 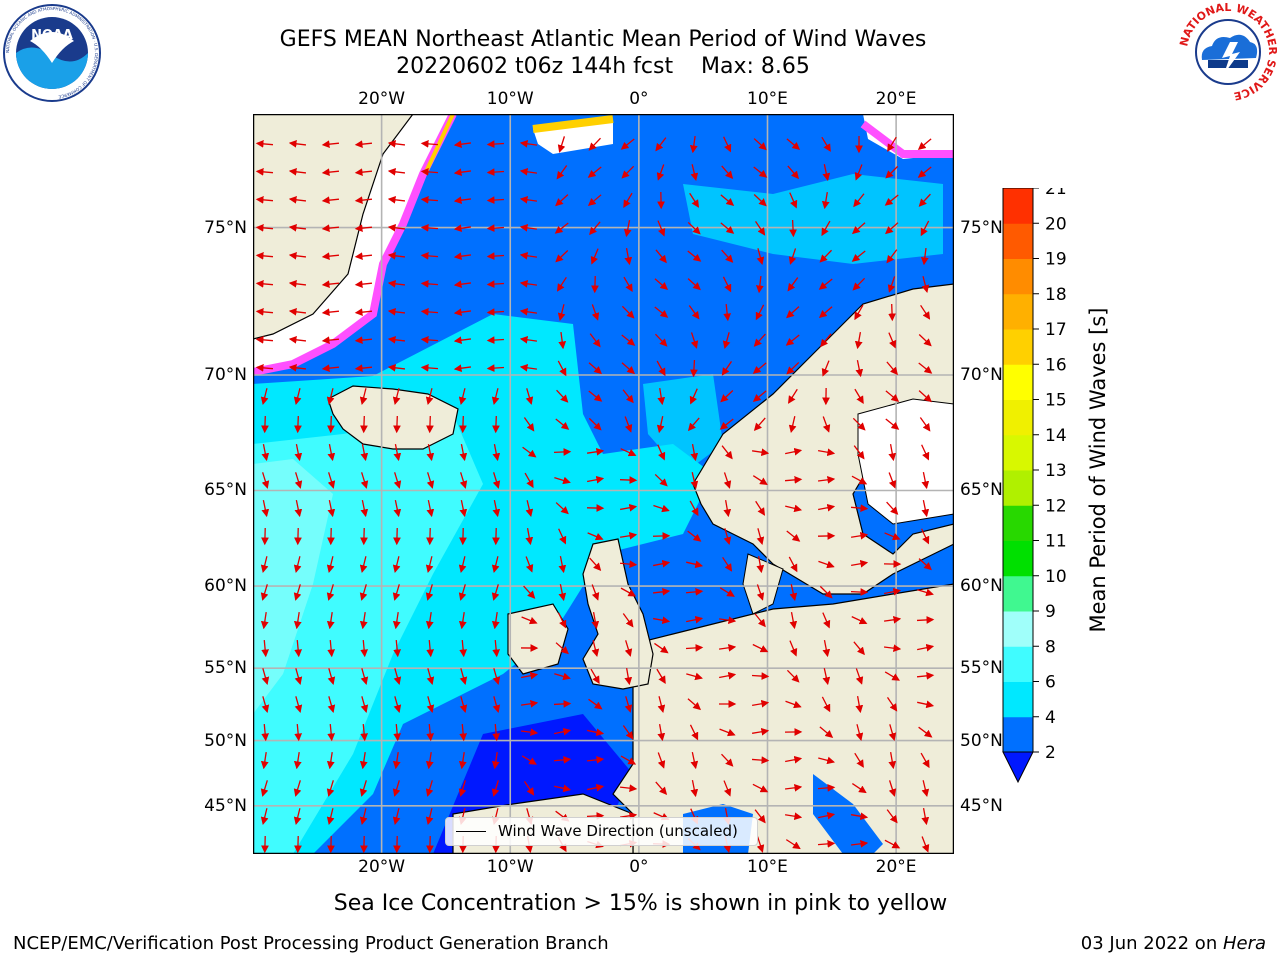 I want to click on lat-tick-label-left: 55°N, so click(x=225, y=668).